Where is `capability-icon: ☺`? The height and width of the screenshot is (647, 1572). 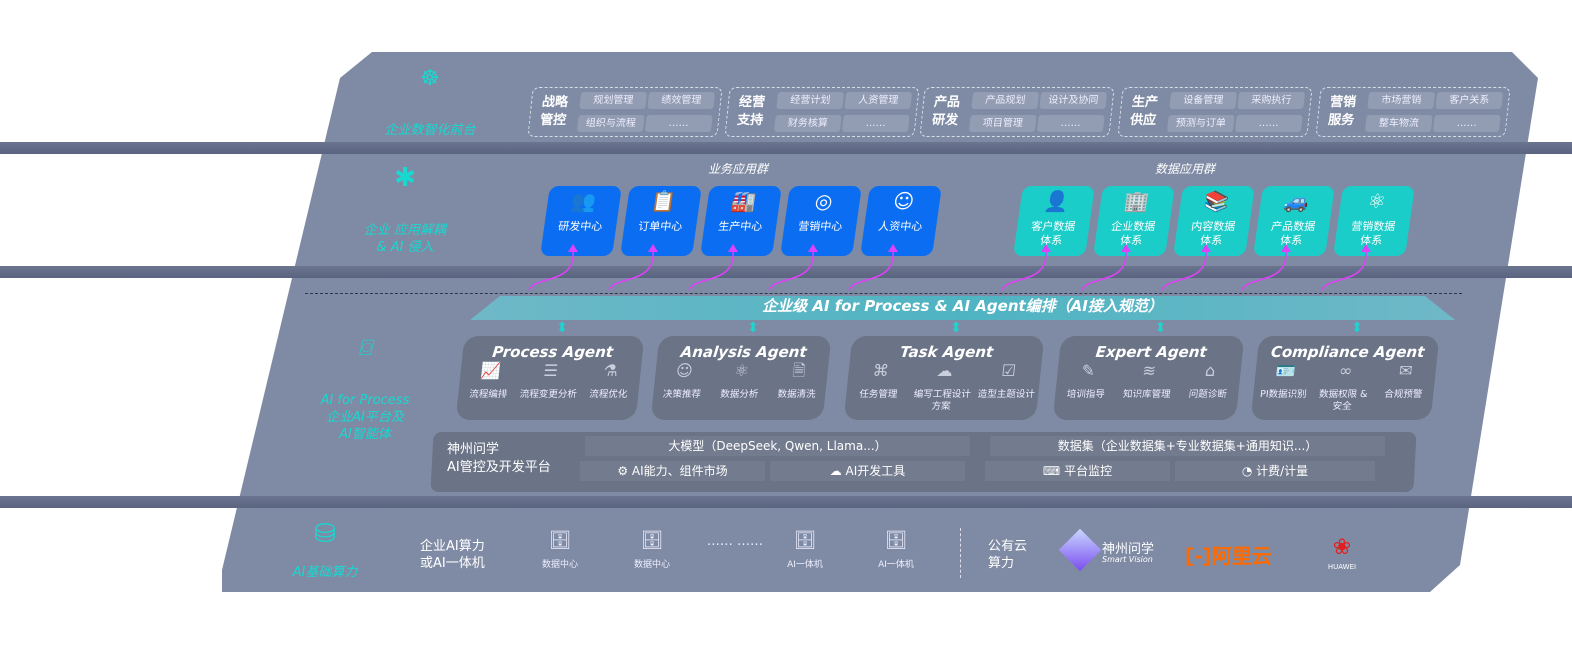 capability-icon: ☺ is located at coordinates (684, 370).